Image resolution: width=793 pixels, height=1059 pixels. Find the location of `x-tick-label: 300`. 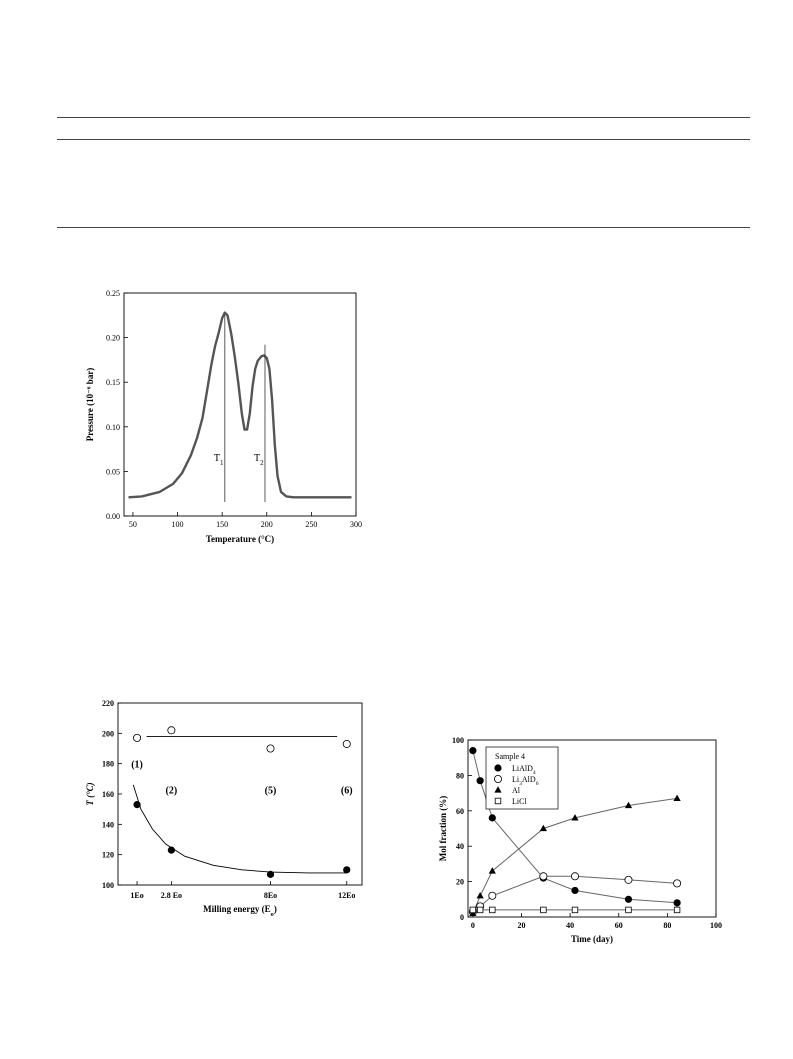

x-tick-label: 300 is located at coordinates (356, 524).